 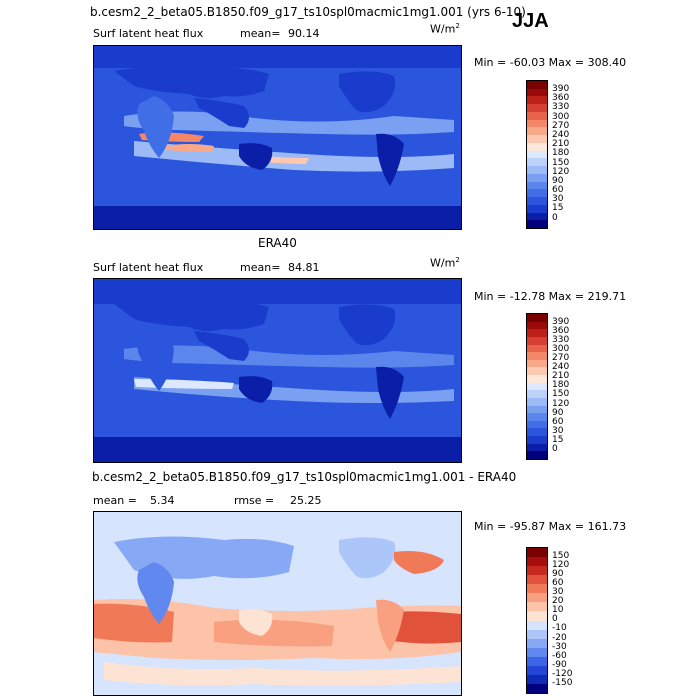 I want to click on panel3-map, so click(x=277, y=603).